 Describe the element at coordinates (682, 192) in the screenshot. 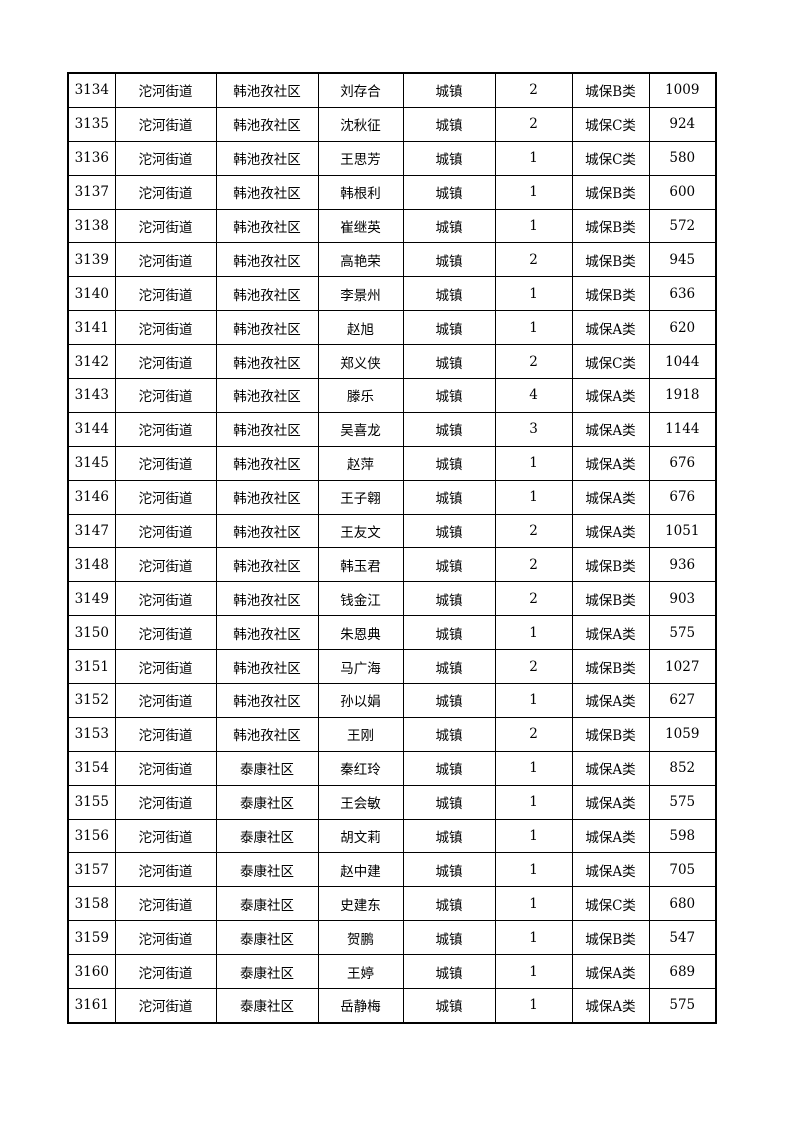

I see `amount-cell: 600` at that location.